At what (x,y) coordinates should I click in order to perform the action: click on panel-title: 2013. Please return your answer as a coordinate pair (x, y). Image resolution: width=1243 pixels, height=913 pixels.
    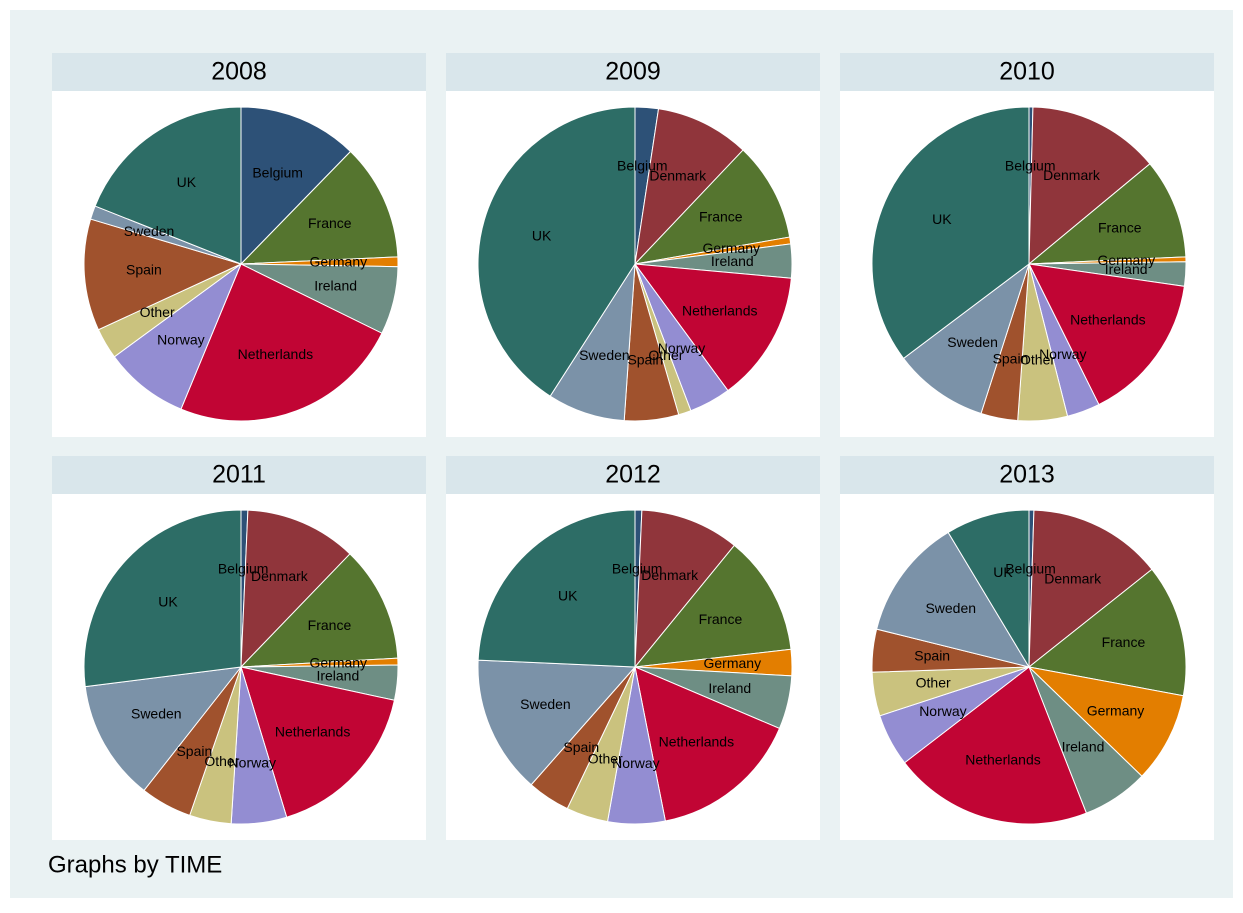
    Looking at the image, I should click on (1027, 475).